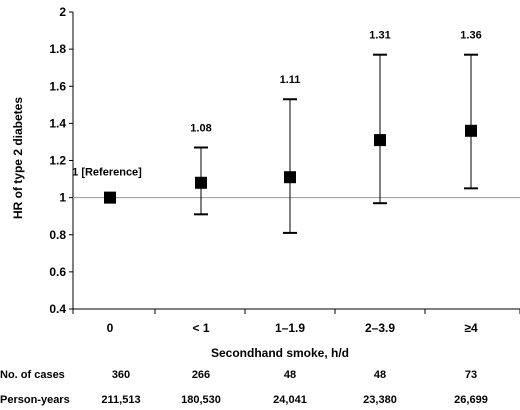  What do you see at coordinates (290, 400) in the screenshot?
I see `person-years-cell: 24,041` at bounding box center [290, 400].